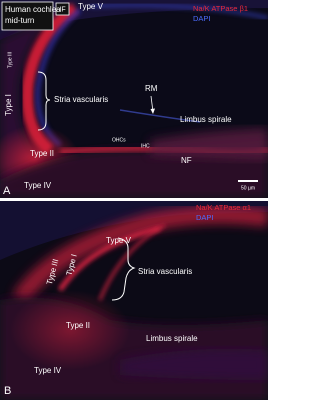  I want to click on annotation: Type III, so click(10, 60).